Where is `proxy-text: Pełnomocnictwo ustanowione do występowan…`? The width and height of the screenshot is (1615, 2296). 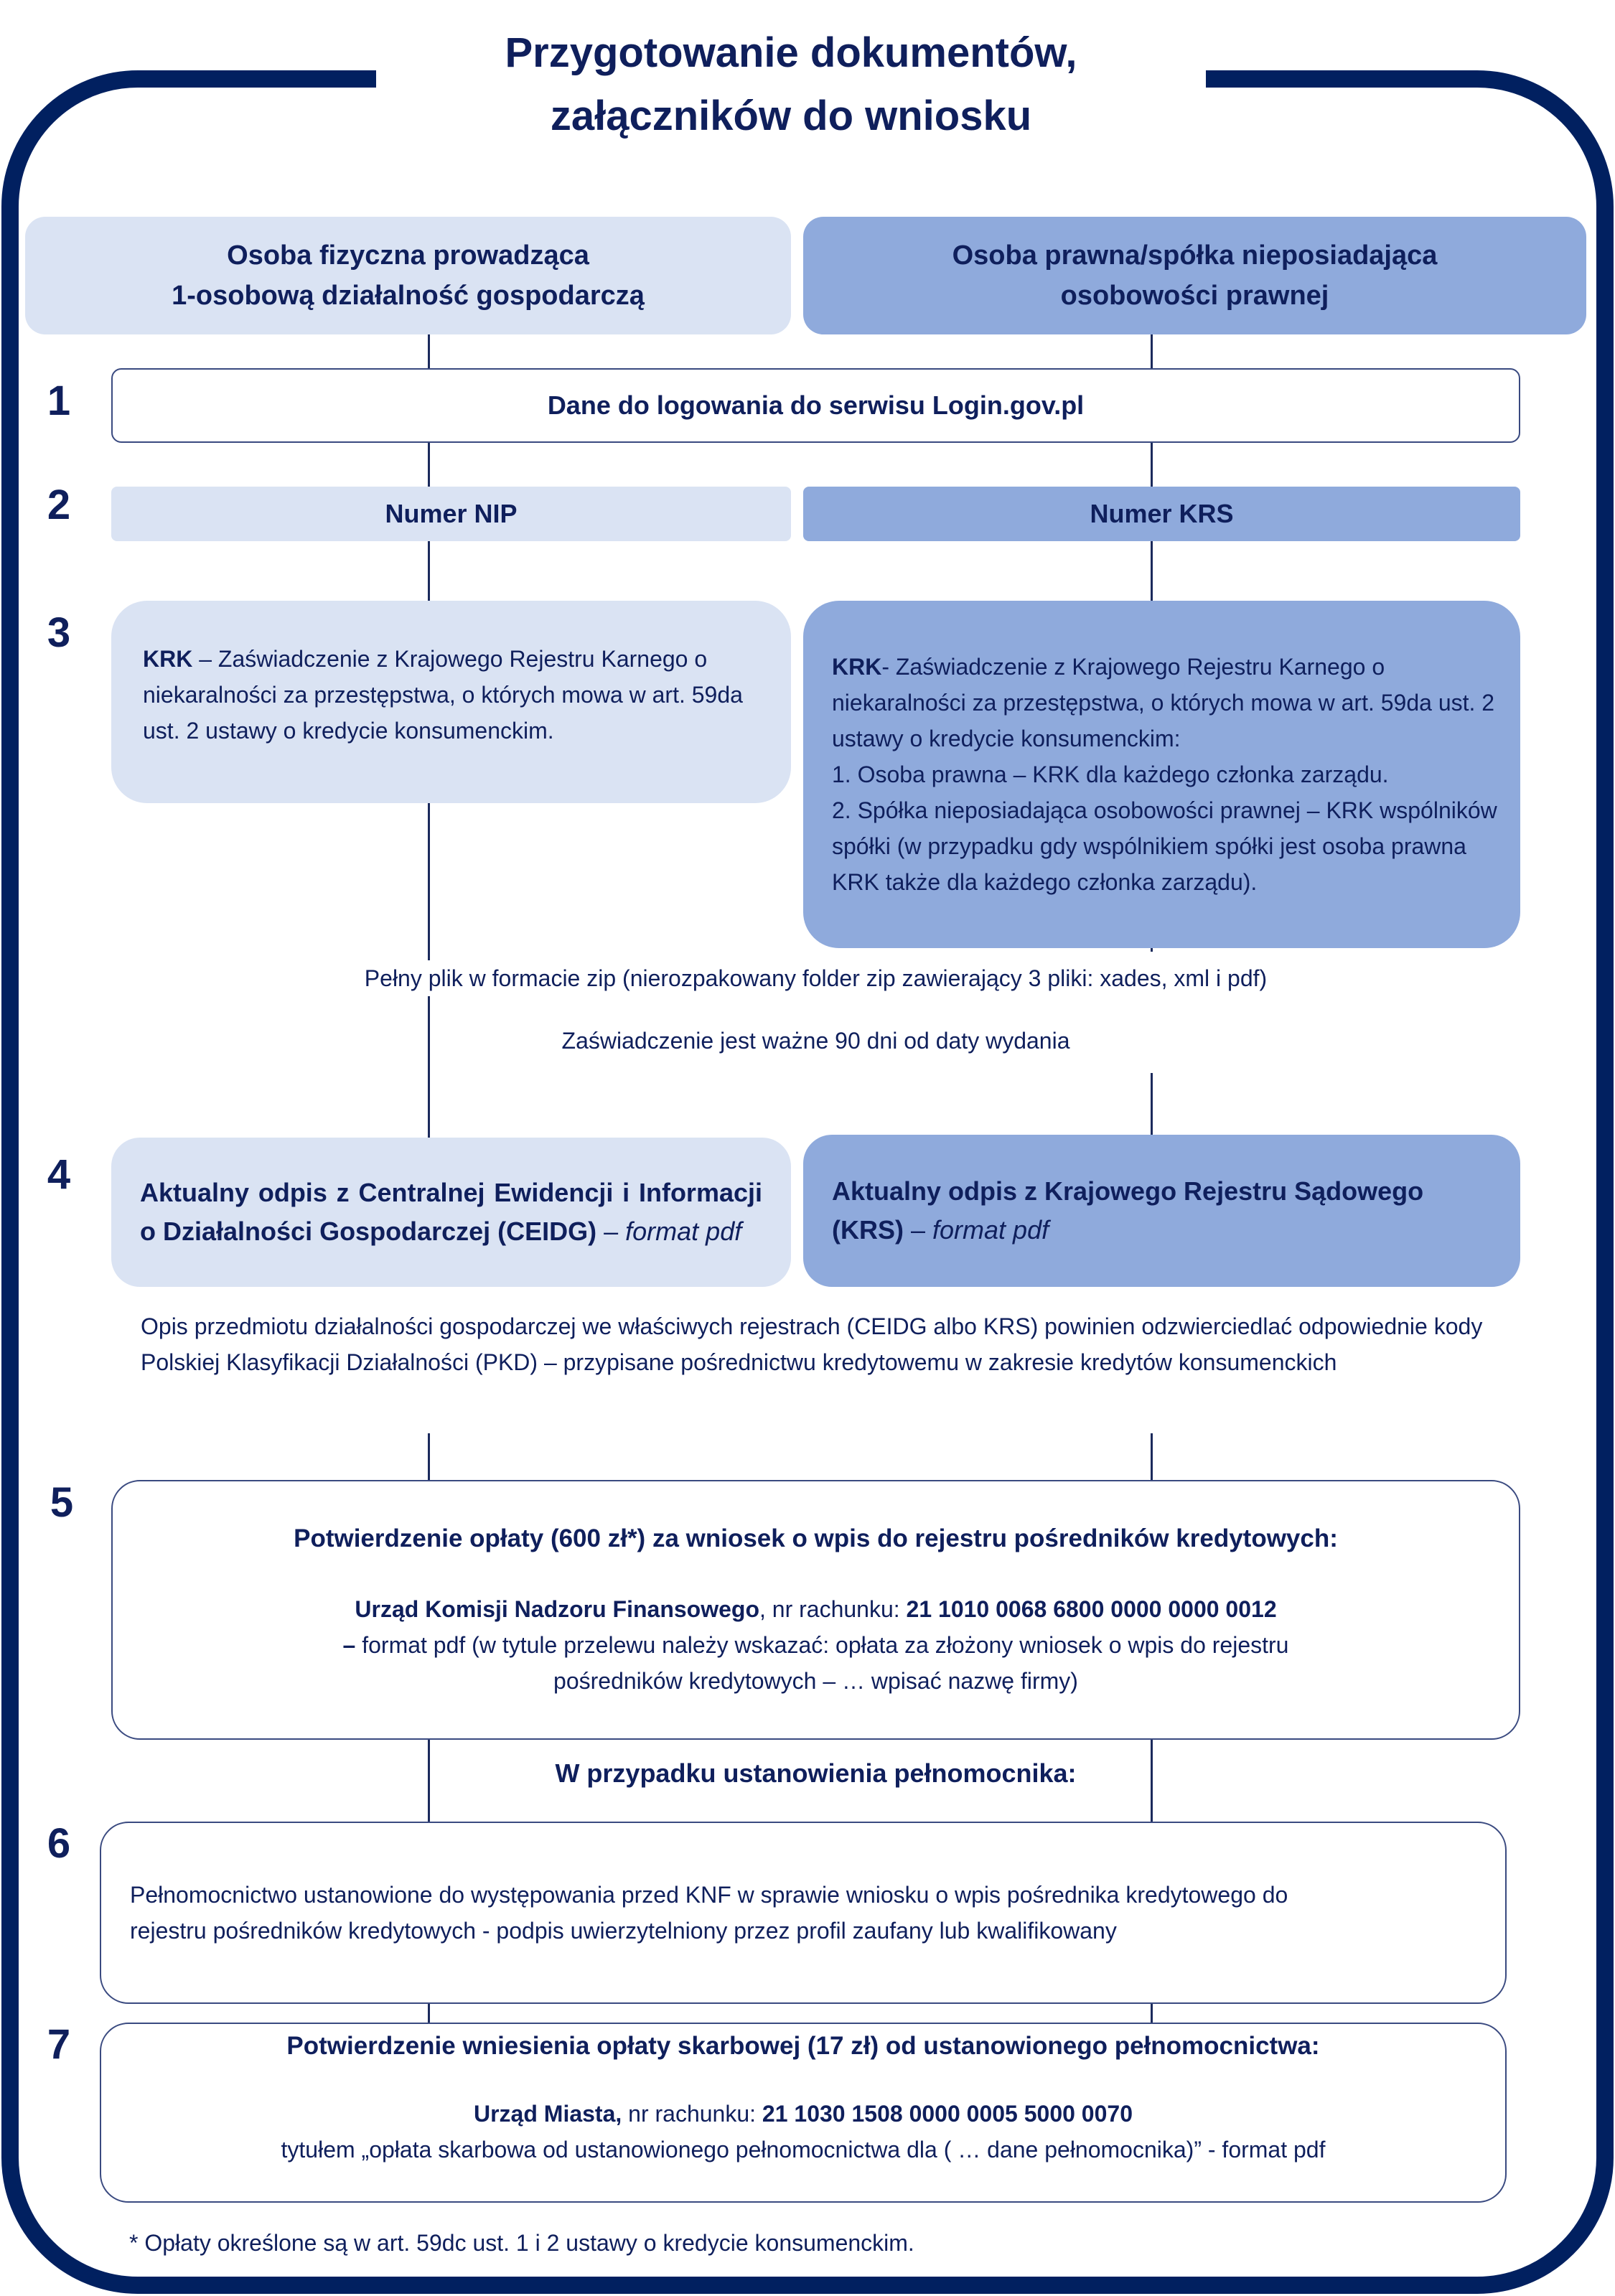 proxy-text: Pełnomocnictwo ustanowione do występowan… is located at coordinates (709, 1913).